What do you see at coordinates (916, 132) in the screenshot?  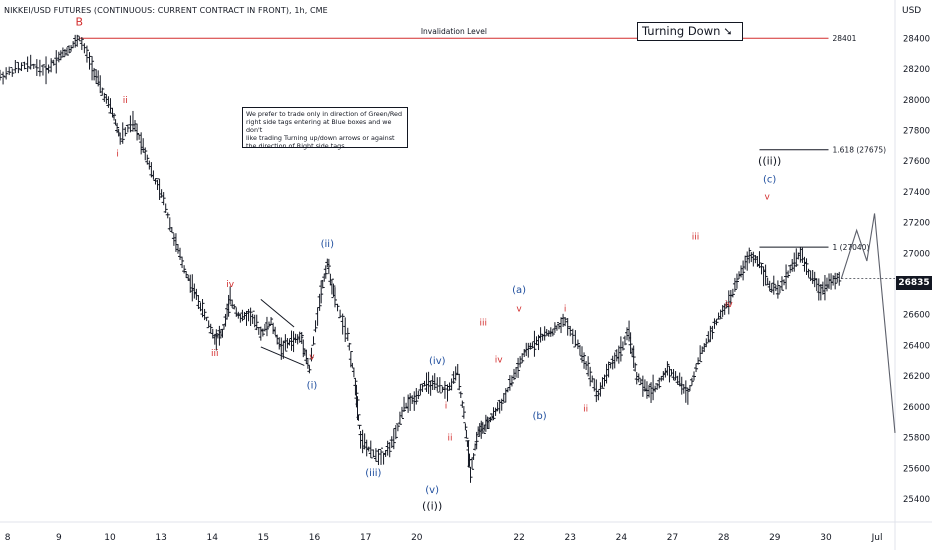 I see `y-tick-label: 27800` at bounding box center [916, 132].